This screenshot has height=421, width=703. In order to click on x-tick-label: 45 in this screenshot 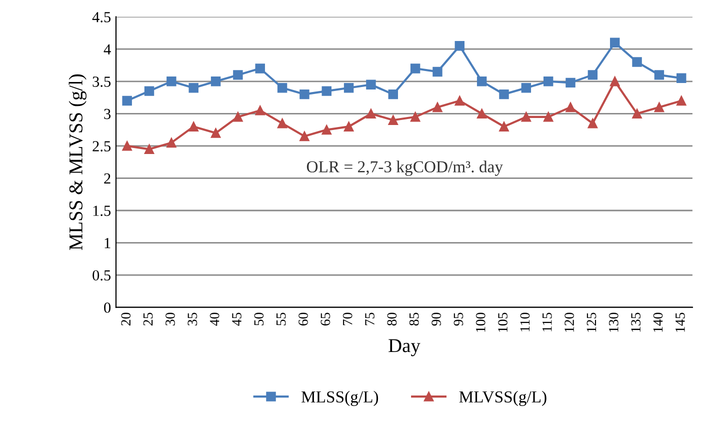, I will do `click(237, 319)`.